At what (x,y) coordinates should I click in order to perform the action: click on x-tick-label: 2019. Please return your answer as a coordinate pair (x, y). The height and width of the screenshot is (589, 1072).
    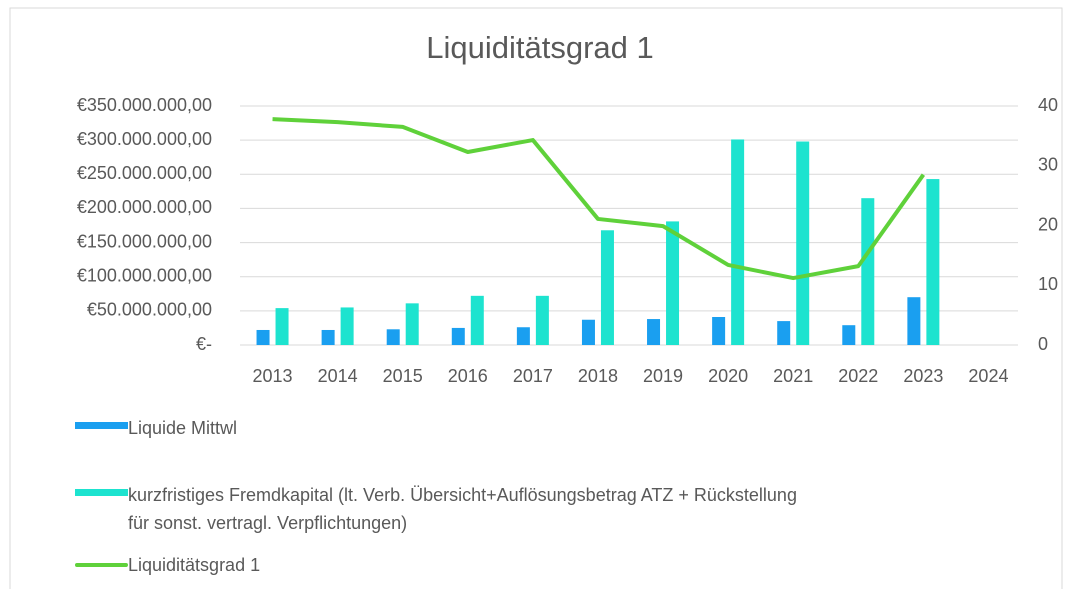
    Looking at the image, I should click on (663, 376).